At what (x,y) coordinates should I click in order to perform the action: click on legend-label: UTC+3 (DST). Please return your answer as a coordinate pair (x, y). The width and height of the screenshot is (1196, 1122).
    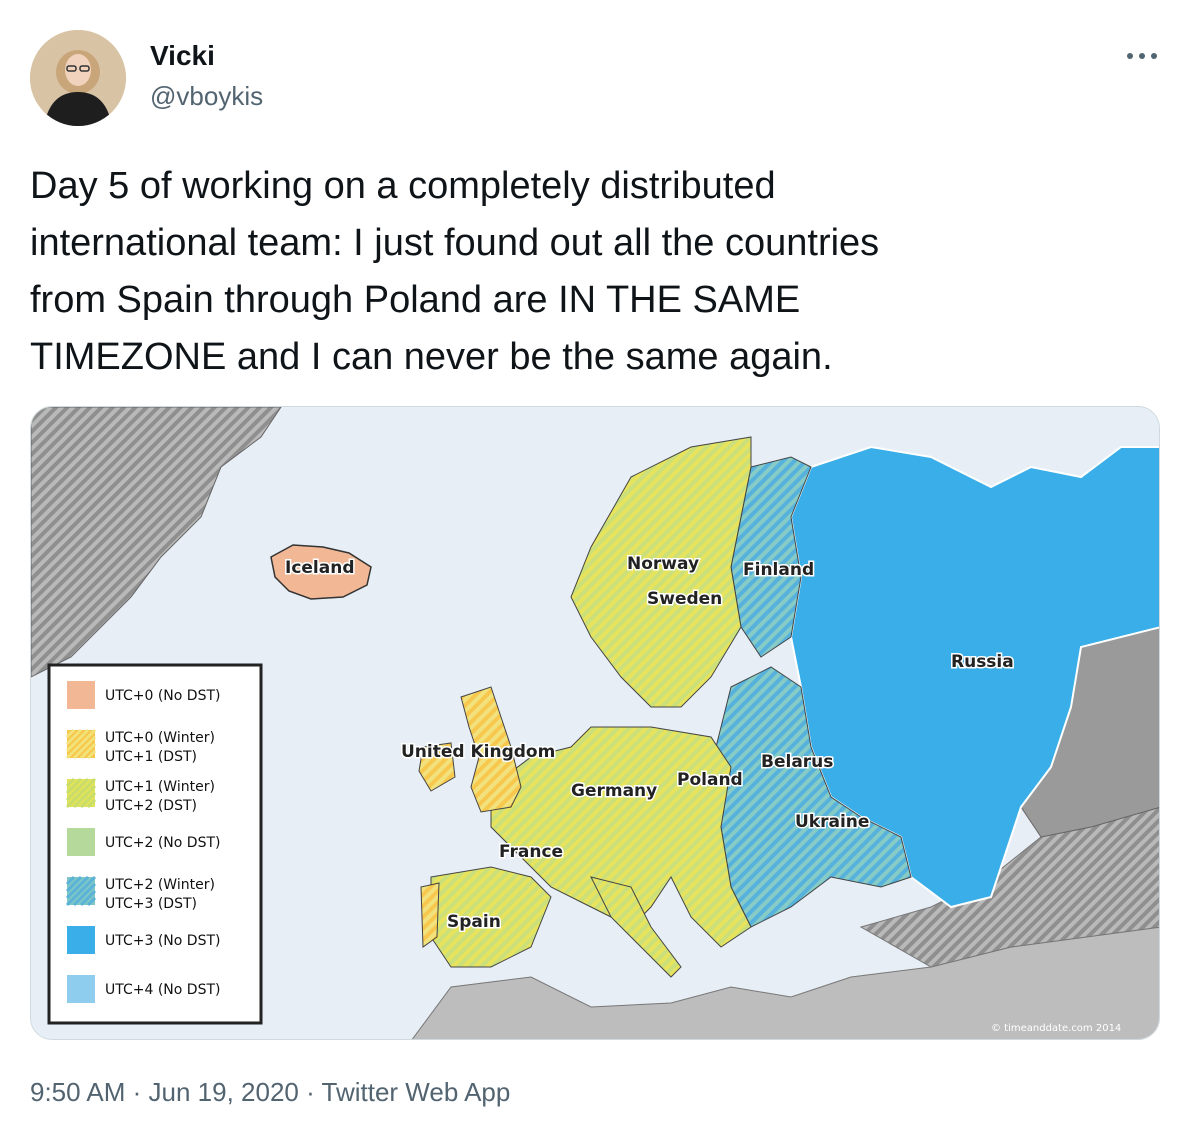
    Looking at the image, I should click on (151, 904).